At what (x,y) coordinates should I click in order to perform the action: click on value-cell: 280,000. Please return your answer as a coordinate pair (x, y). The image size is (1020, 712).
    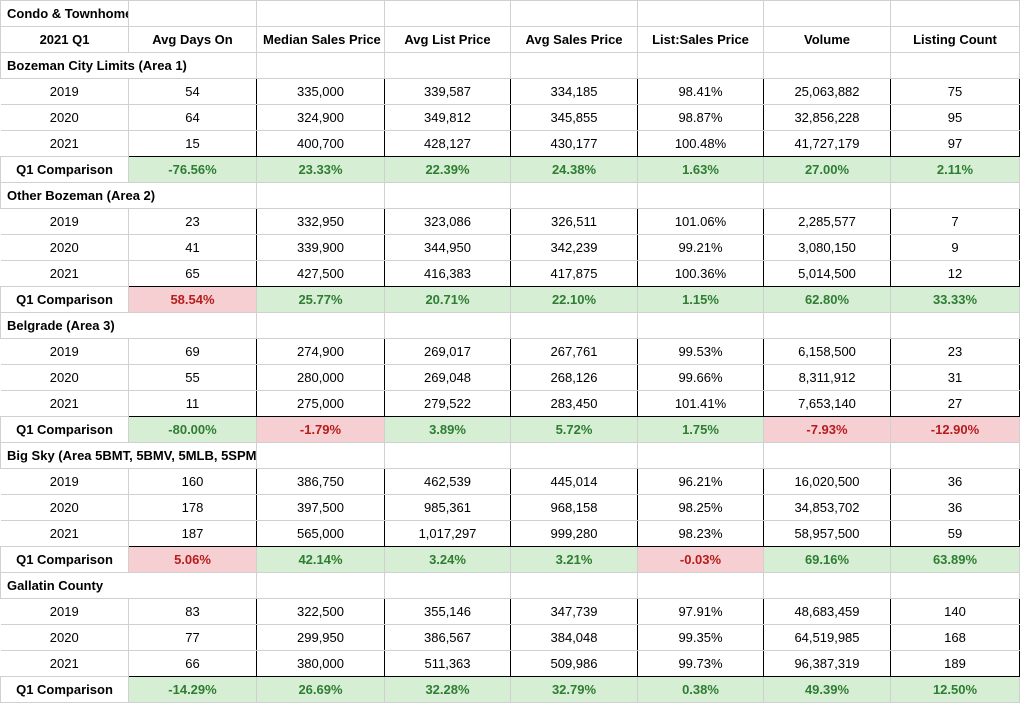
    Looking at the image, I should click on (320, 377).